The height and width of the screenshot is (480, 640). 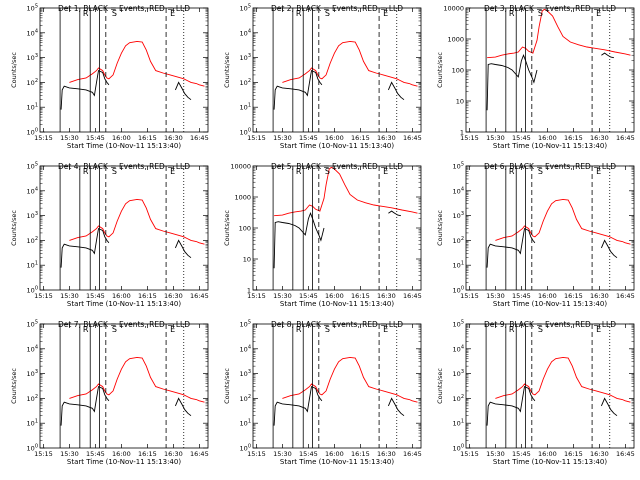 What do you see at coordinates (550, 324) in the screenshot?
I see `chart-title: Det 9, BLACK = Events, RED = LLD` at bounding box center [550, 324].